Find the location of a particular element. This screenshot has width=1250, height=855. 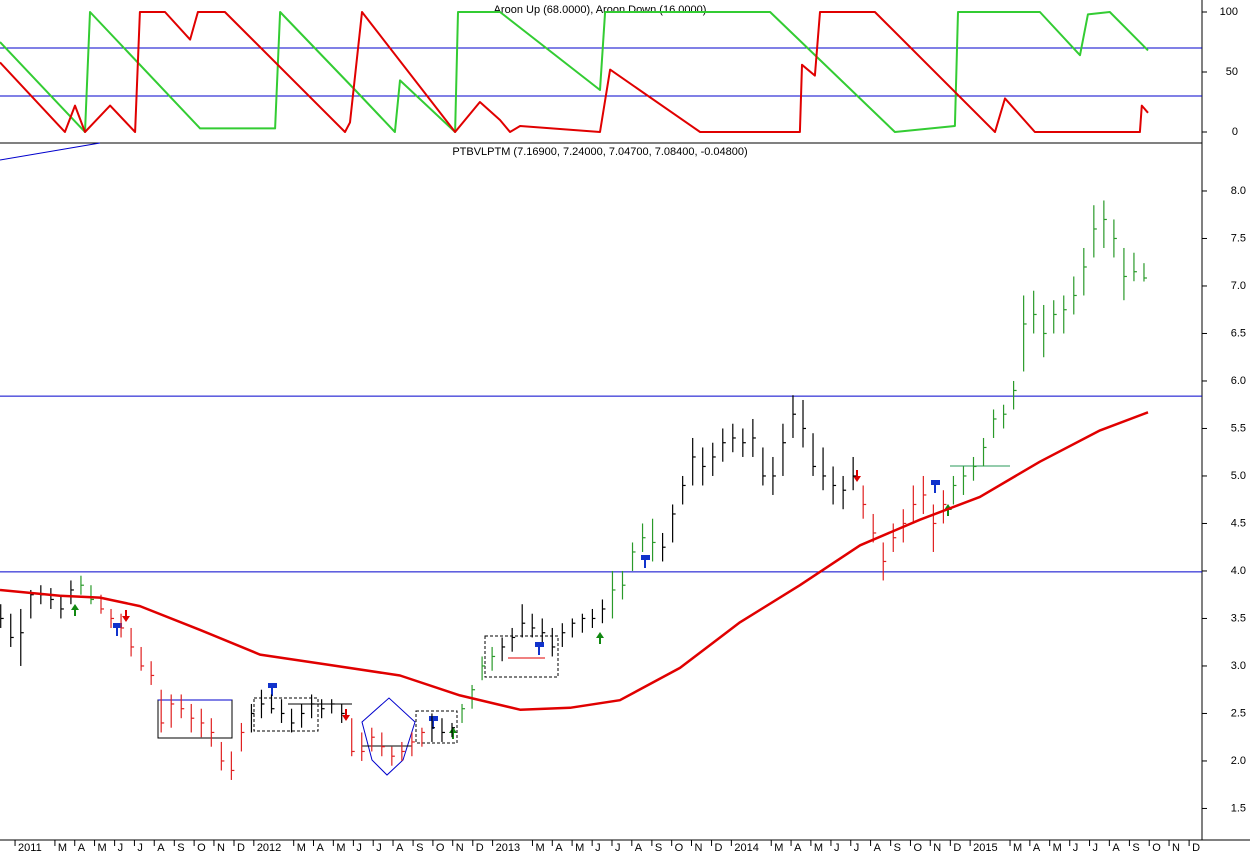

y-tick-label: 5.0 is located at coordinates (1238, 476).